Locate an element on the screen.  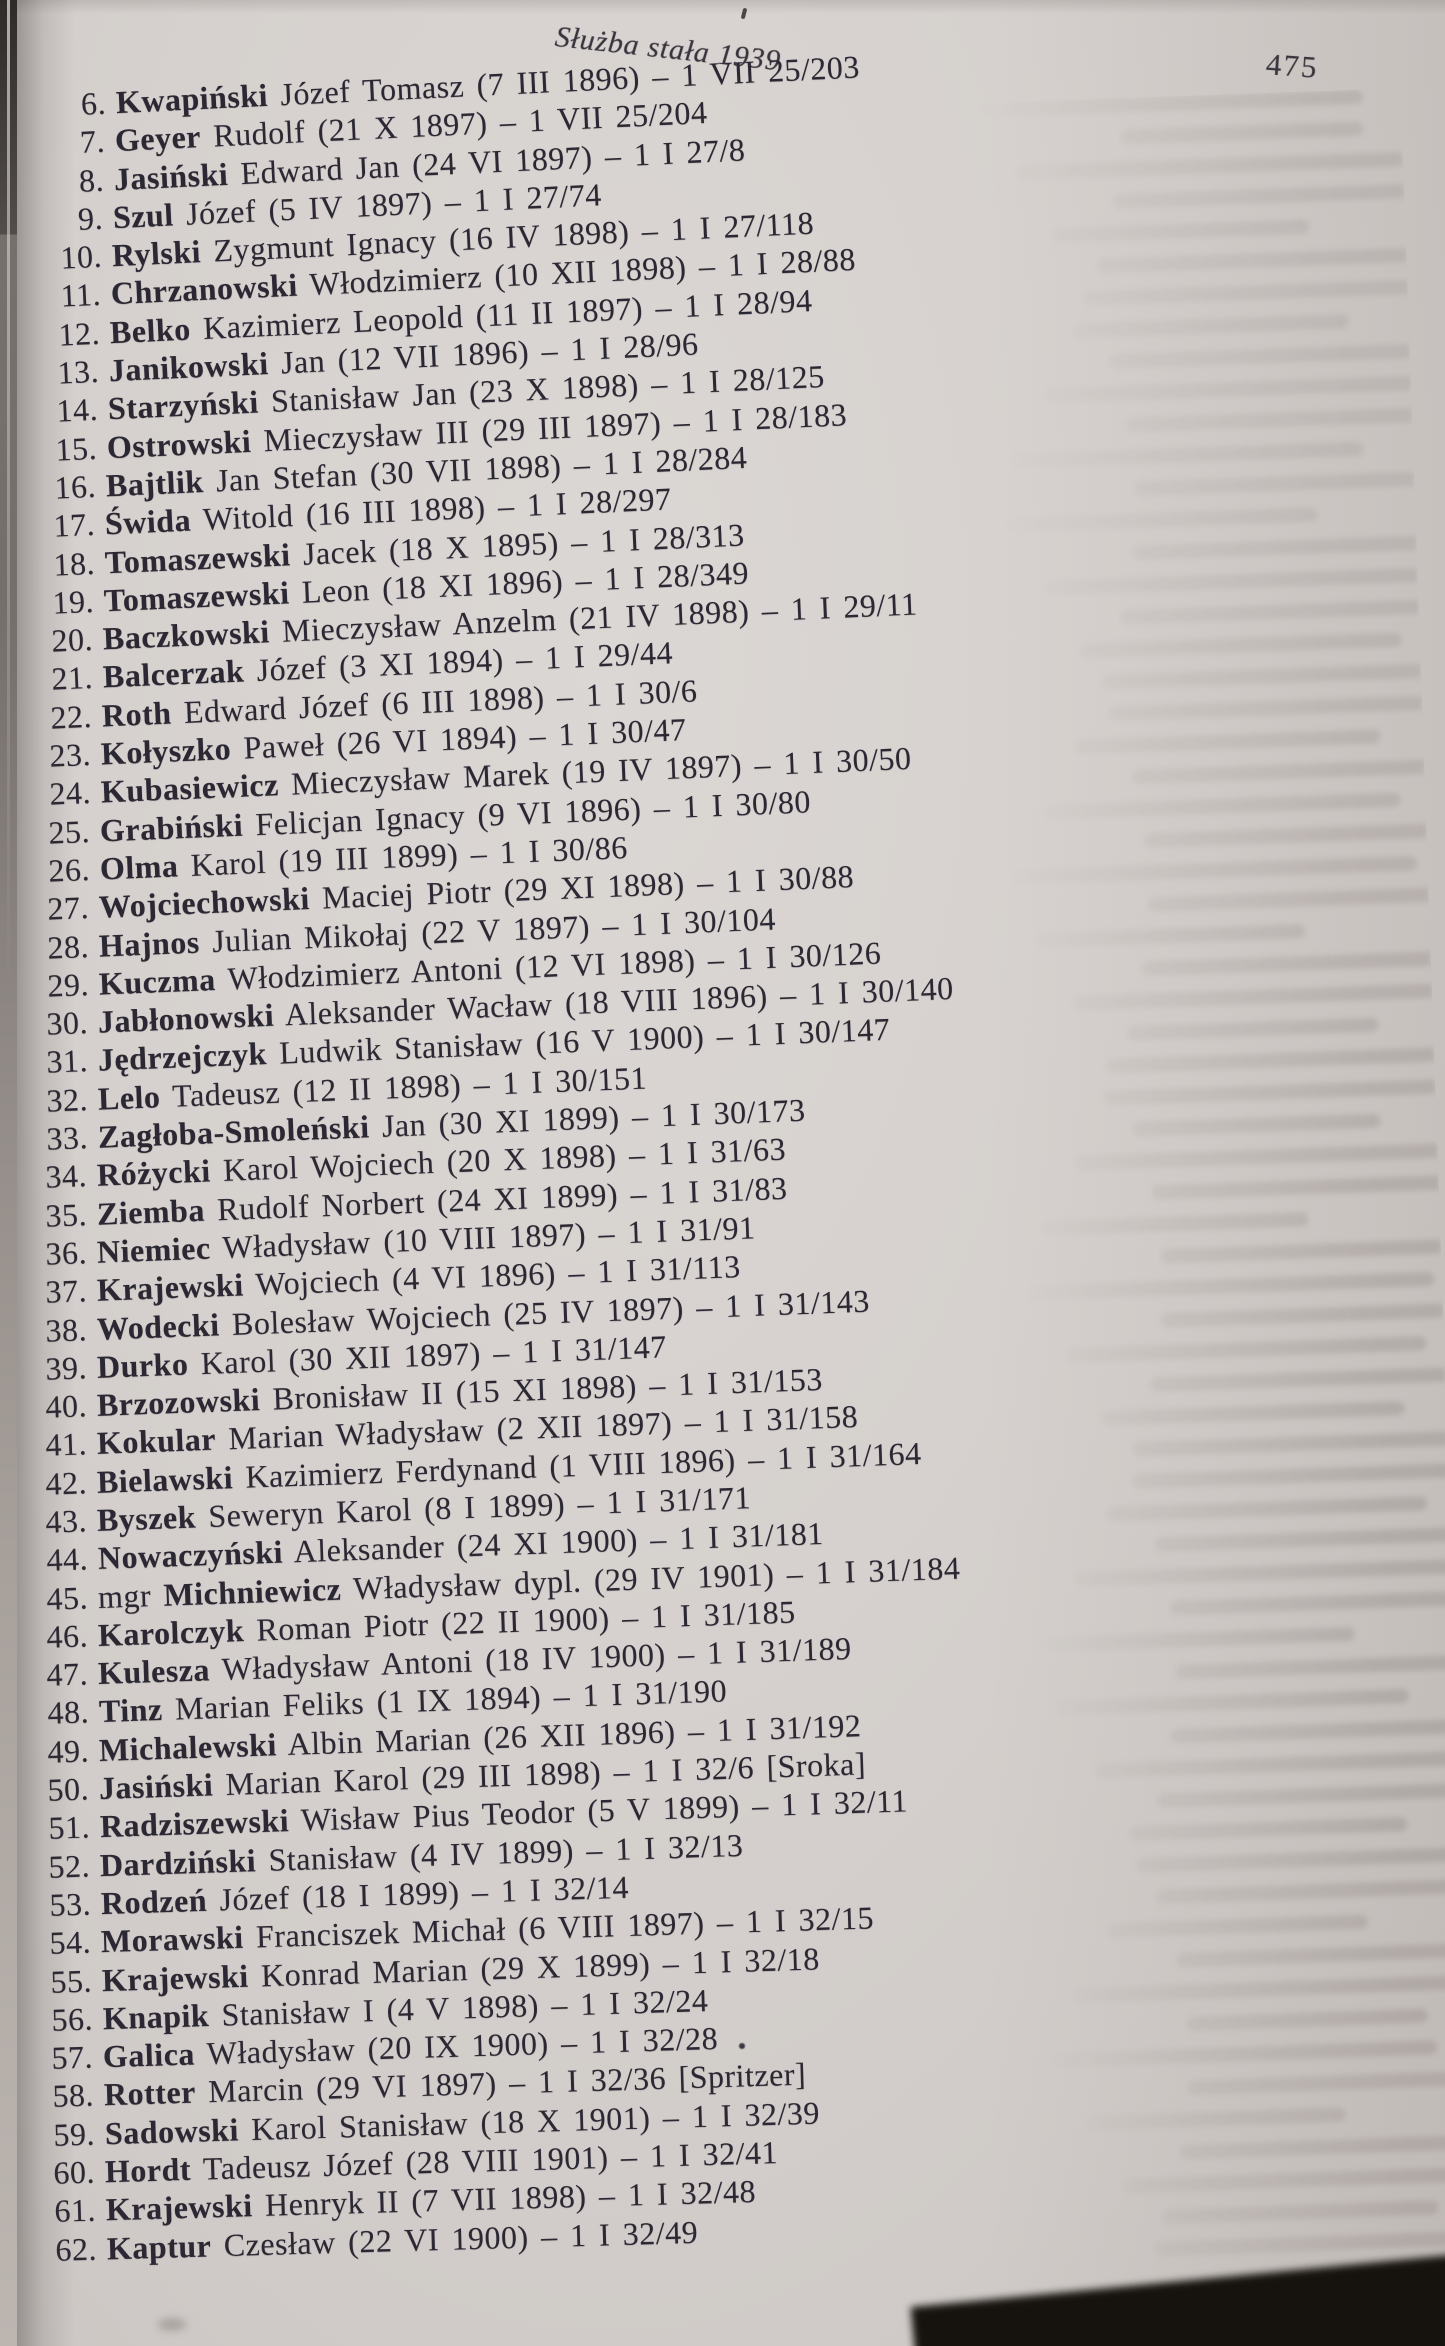
entry-surname: Wodecki is located at coordinates (158, 1326).